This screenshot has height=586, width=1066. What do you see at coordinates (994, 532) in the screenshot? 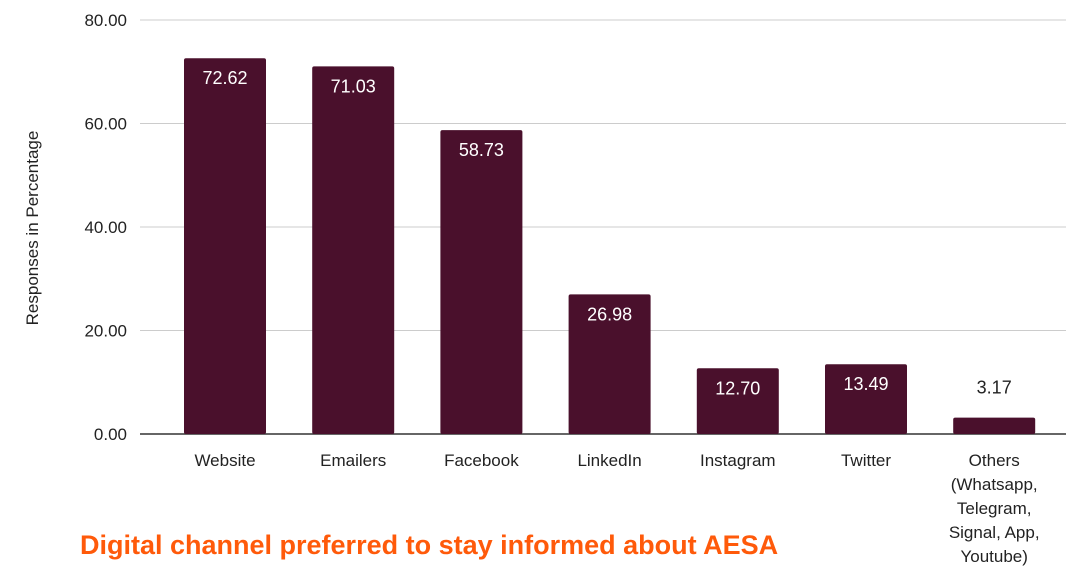
I see `x-tick-label-line: Signal, App,` at bounding box center [994, 532].